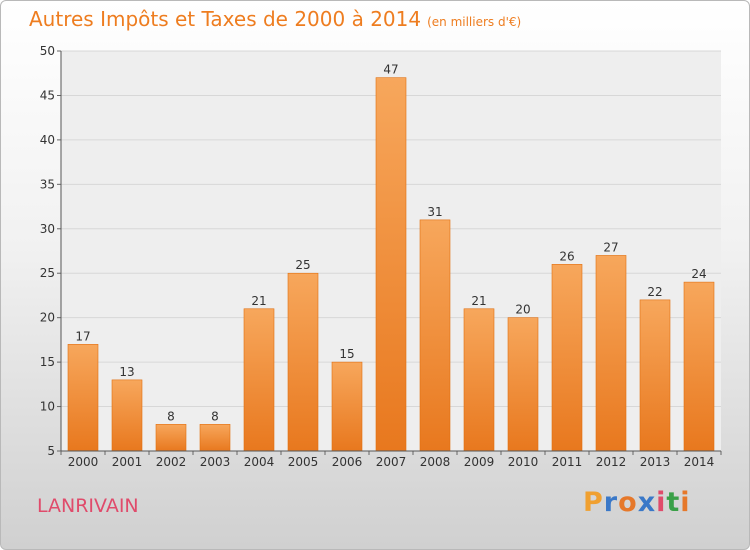 The image size is (750, 550). What do you see at coordinates (391, 462) in the screenshot?
I see `x-tick-label: 2007` at bounding box center [391, 462].